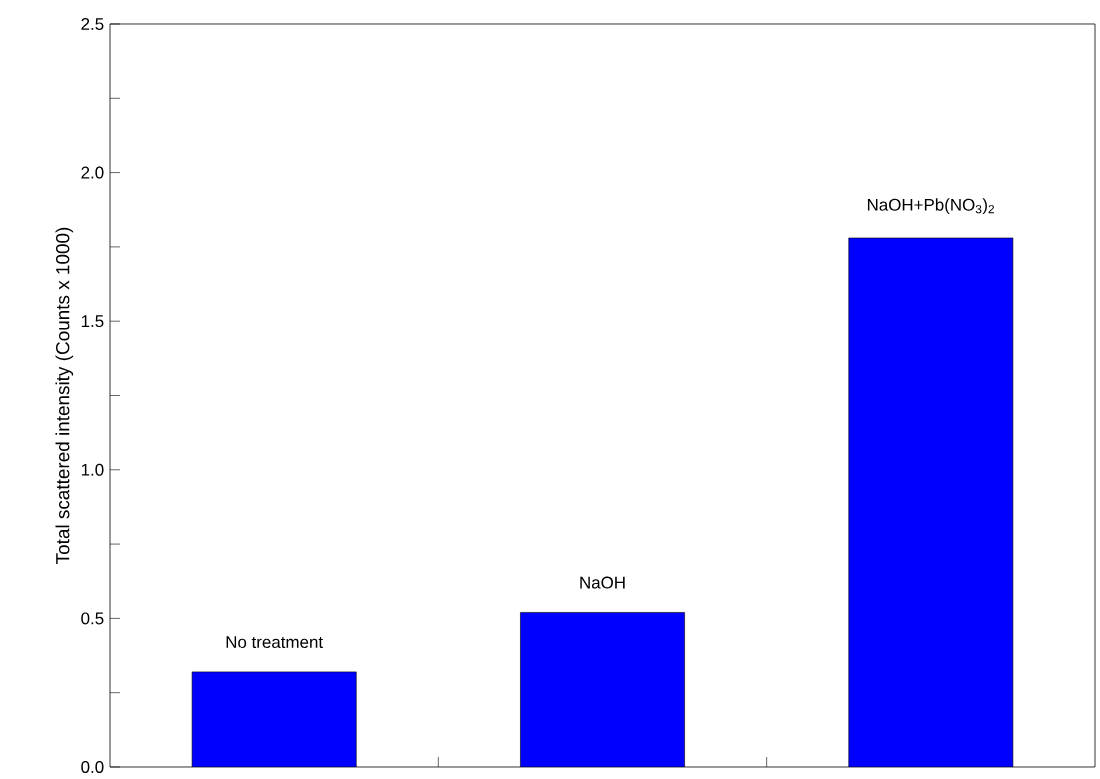 The image size is (1100, 779). Describe the element at coordinates (64, 396) in the screenshot. I see `y-axis-title: Total scattered intensity (Counts x 1000)` at that location.